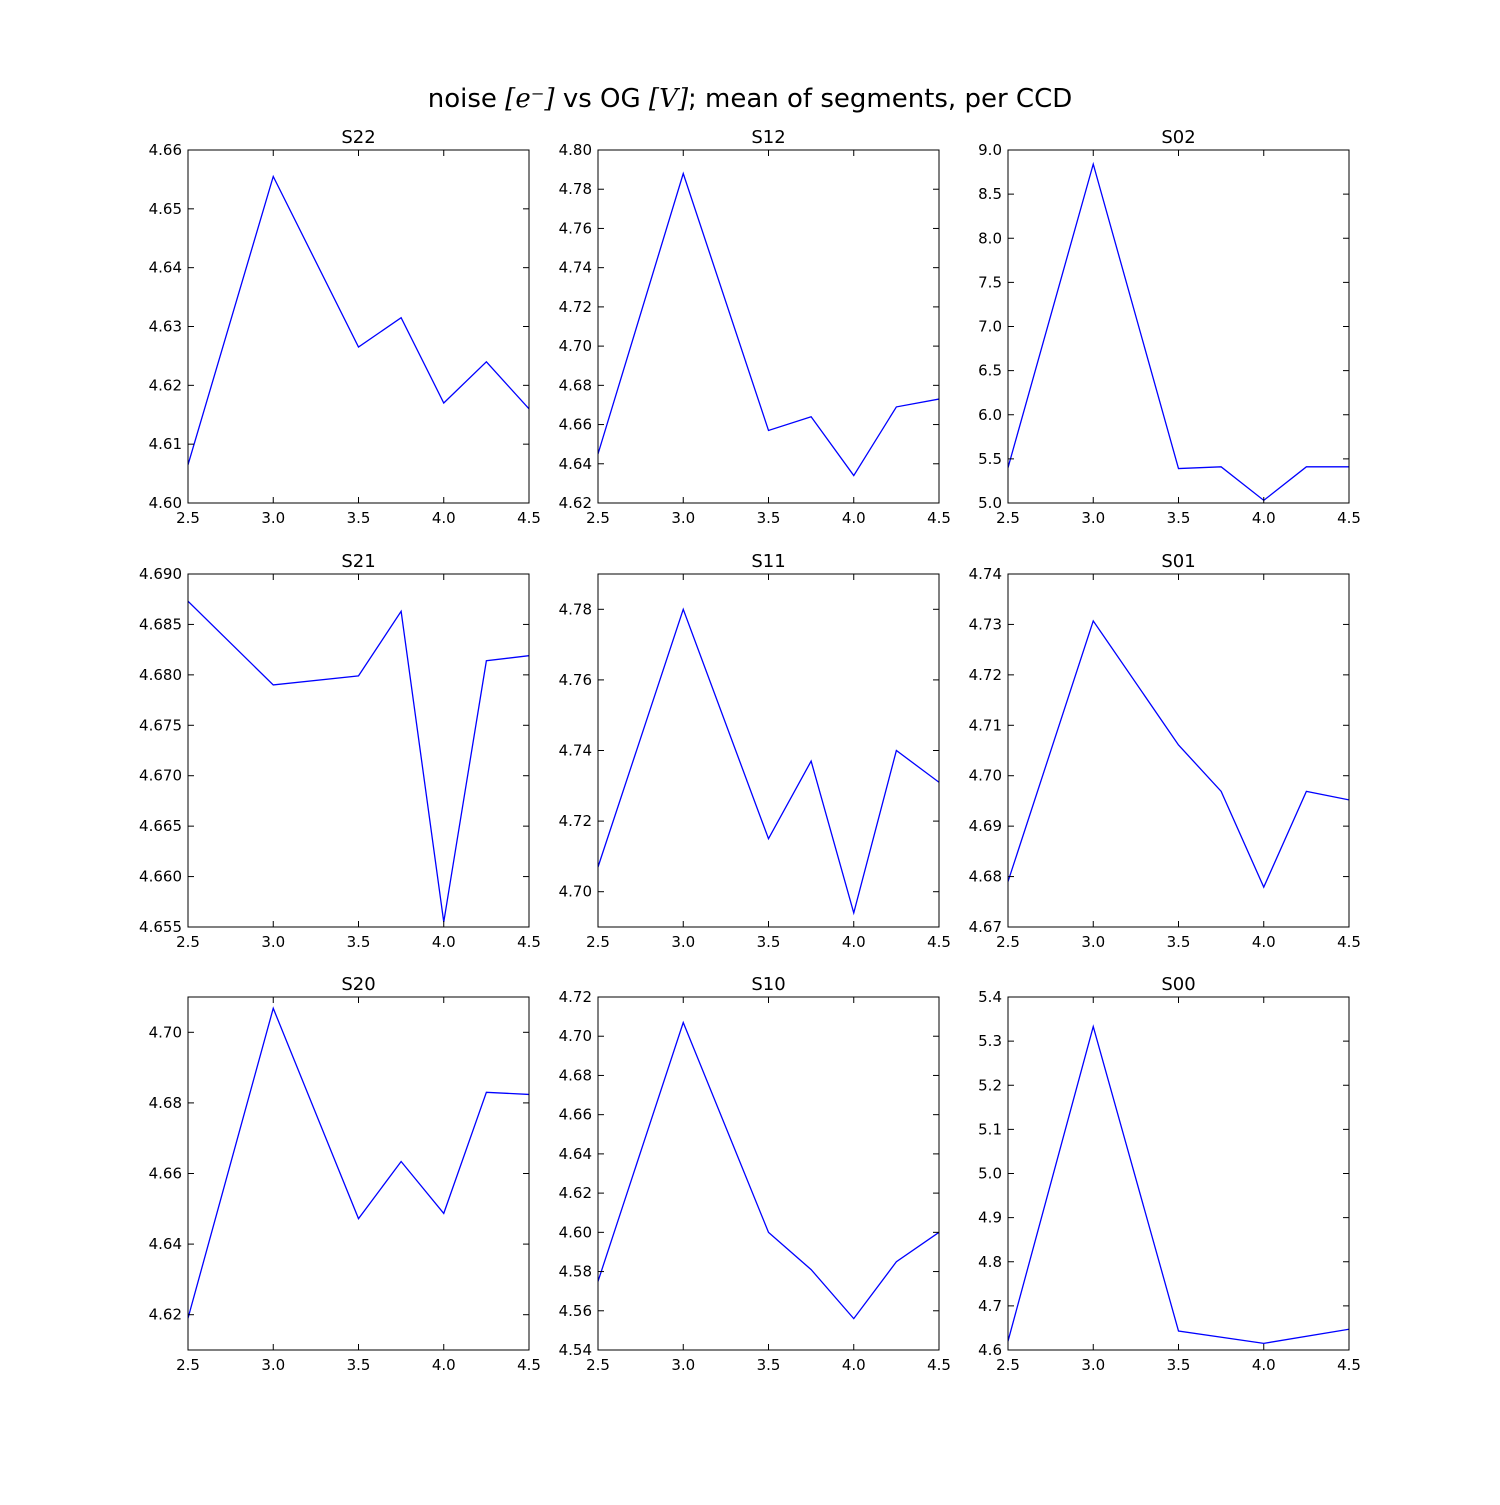 The width and height of the screenshot is (1500, 1505). Describe the element at coordinates (990, 1262) in the screenshot. I see `y-tick-label: 4.8` at that location.